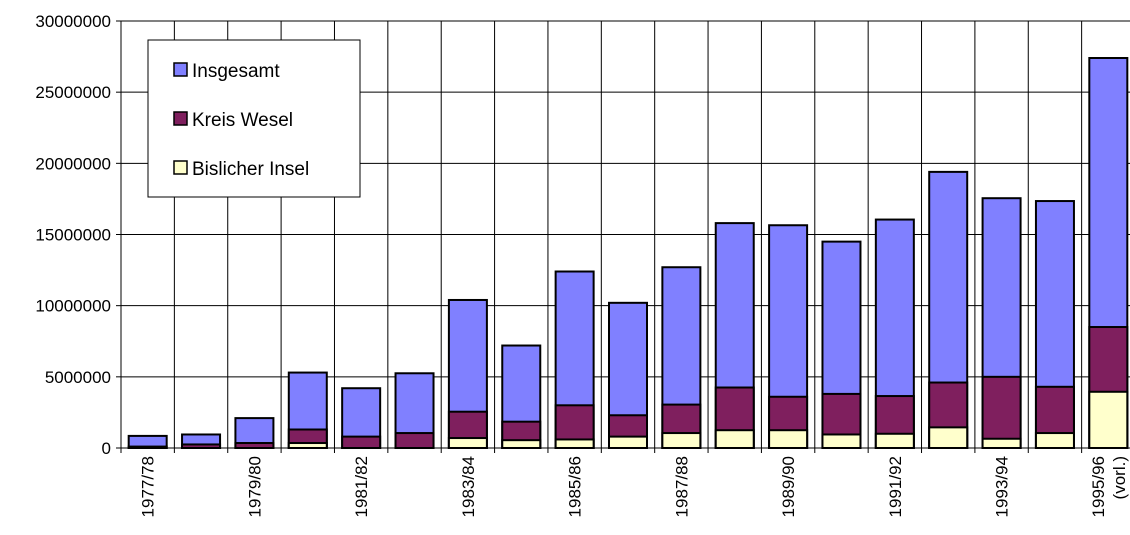 The height and width of the screenshot is (535, 1130). Describe the element at coordinates (236, 71) in the screenshot. I see `legend-label-insgesamt: Insgesamt` at that location.